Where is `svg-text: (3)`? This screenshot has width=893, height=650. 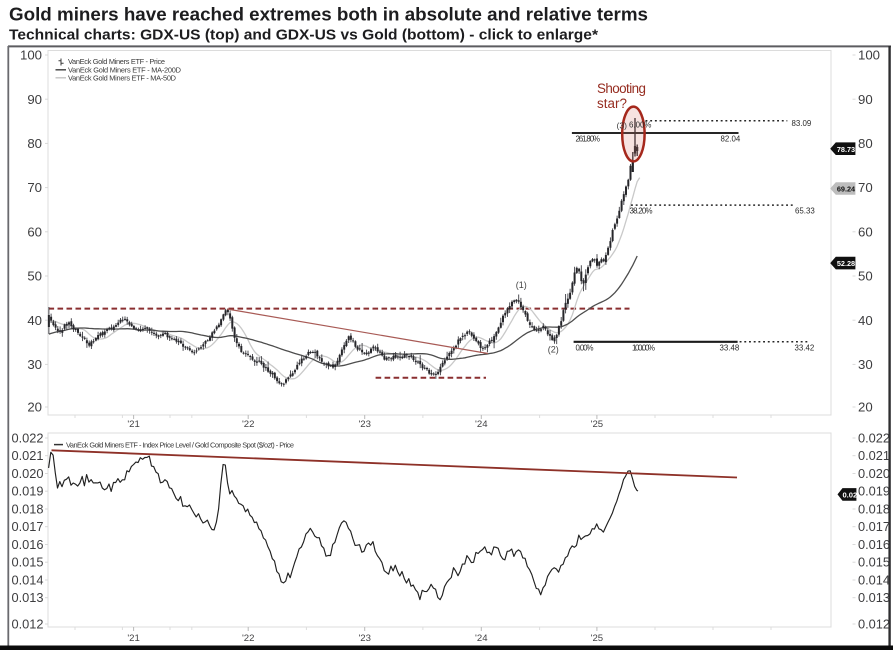 svg-text: (3) is located at coordinates (622, 126).